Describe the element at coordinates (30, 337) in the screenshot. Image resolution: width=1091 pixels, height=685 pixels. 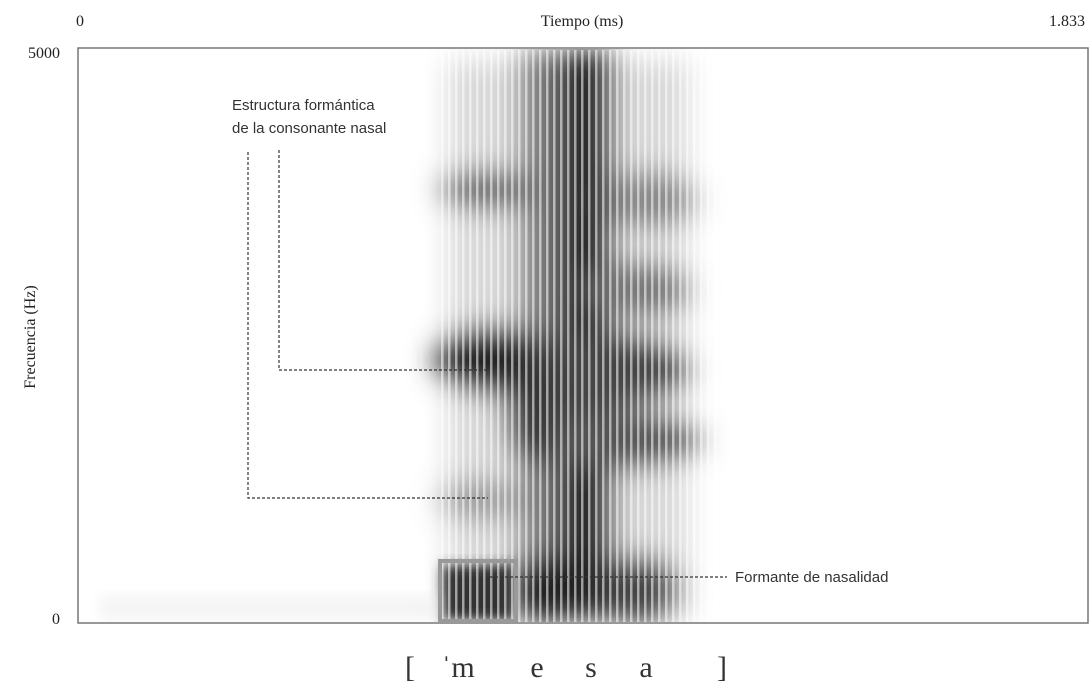
I see `y-axis-title: Frecuencia (Hz)` at that location.